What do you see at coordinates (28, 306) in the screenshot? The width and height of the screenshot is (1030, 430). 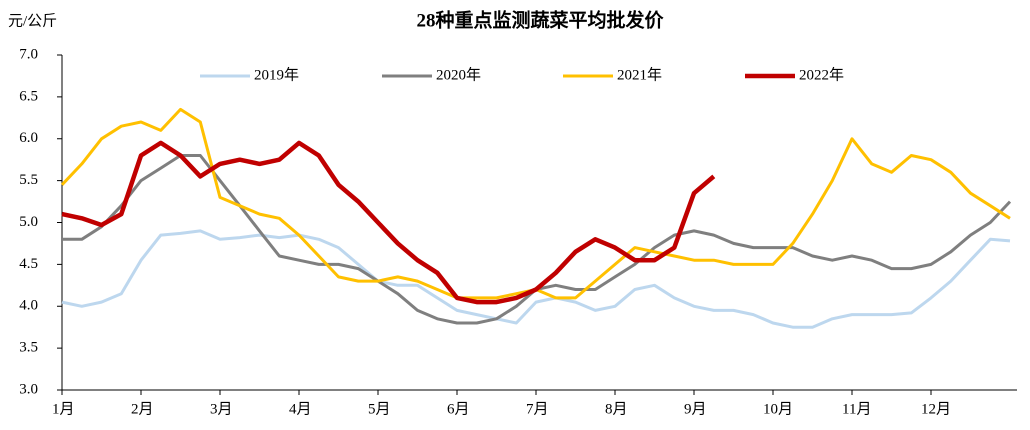 I see `y-tick-label: 4.0` at bounding box center [28, 306].